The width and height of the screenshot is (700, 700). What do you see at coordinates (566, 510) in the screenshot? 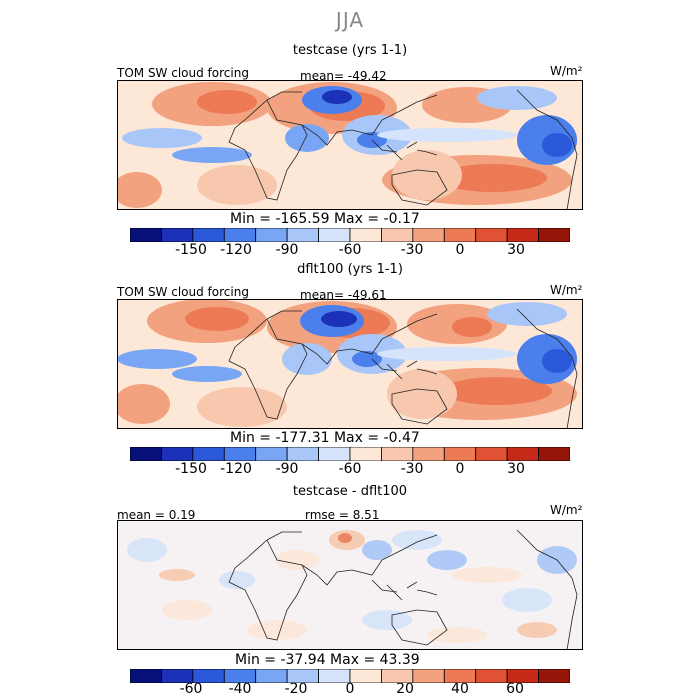
I see `panel-3-units: W/m²` at bounding box center [566, 510].